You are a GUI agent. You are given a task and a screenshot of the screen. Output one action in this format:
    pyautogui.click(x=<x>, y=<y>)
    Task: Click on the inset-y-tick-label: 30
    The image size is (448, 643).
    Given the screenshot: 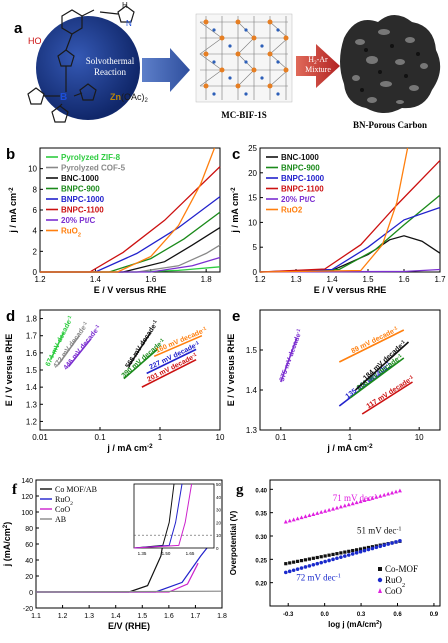 What is the action you would take?
    pyautogui.click(x=219, y=510)
    